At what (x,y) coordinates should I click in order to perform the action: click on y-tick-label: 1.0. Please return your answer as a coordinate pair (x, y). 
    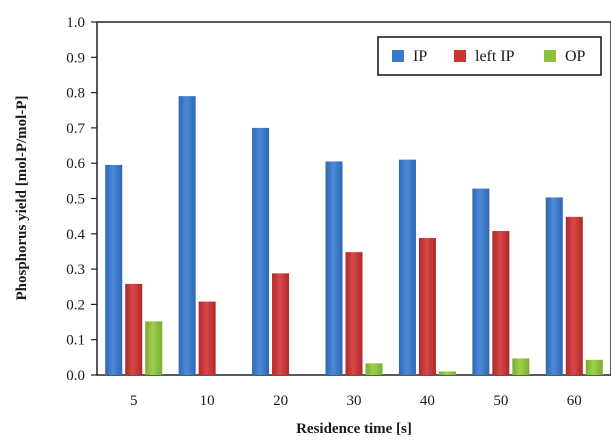
    Looking at the image, I should click on (75, 23).